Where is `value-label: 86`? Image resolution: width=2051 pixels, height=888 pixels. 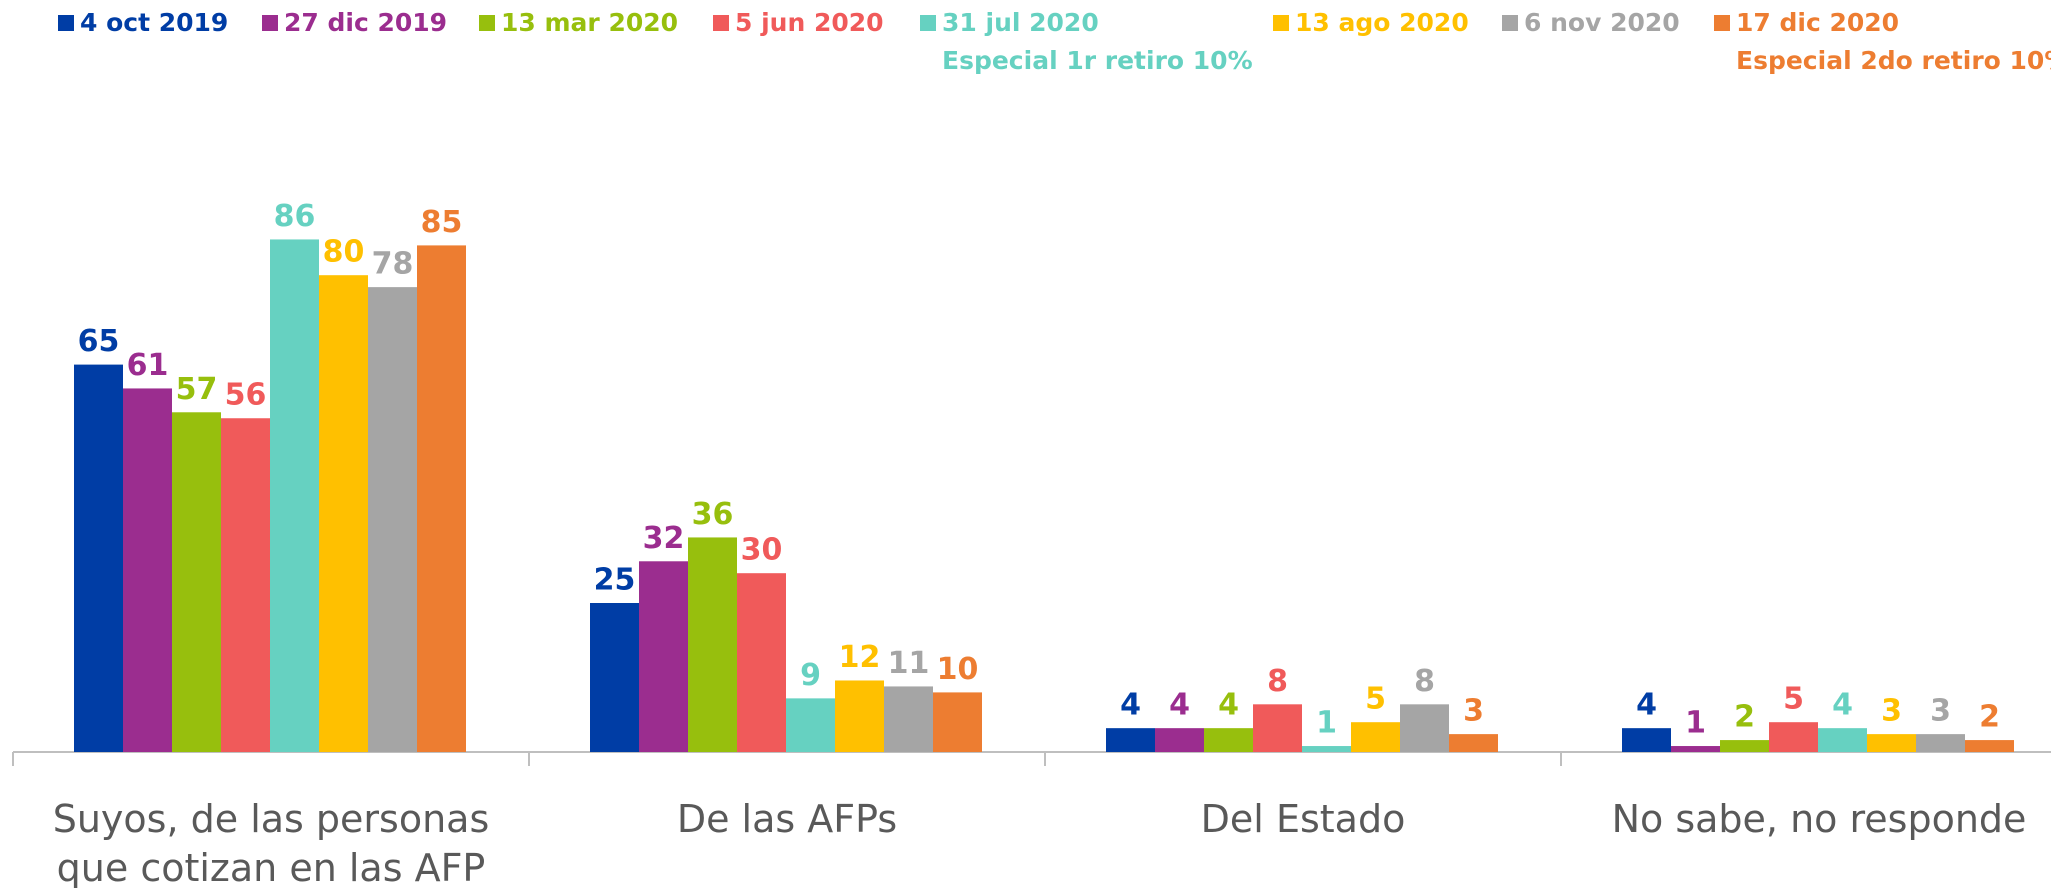
value-label: 86 is located at coordinates (295, 216).